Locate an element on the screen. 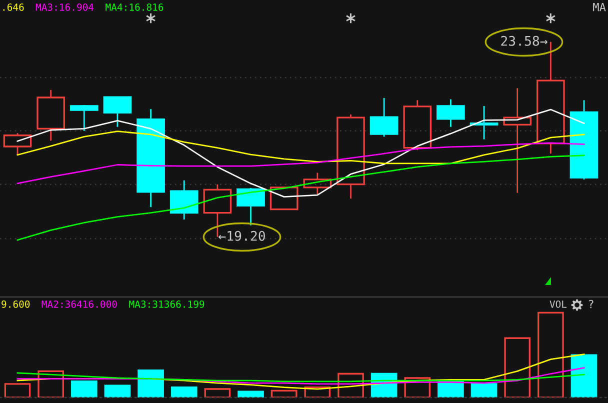 This screenshot has height=403, width=608. annotation: 23.58→ is located at coordinates (524, 41).